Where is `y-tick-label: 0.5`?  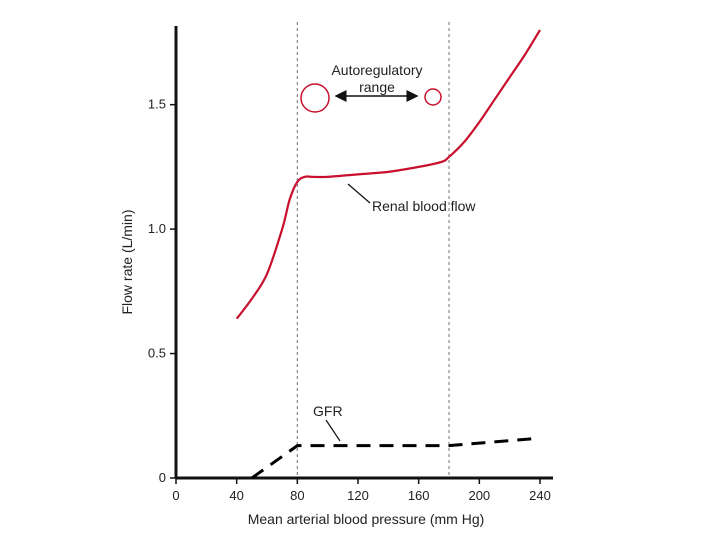
y-tick-label: 0.5 is located at coordinates (157, 353).